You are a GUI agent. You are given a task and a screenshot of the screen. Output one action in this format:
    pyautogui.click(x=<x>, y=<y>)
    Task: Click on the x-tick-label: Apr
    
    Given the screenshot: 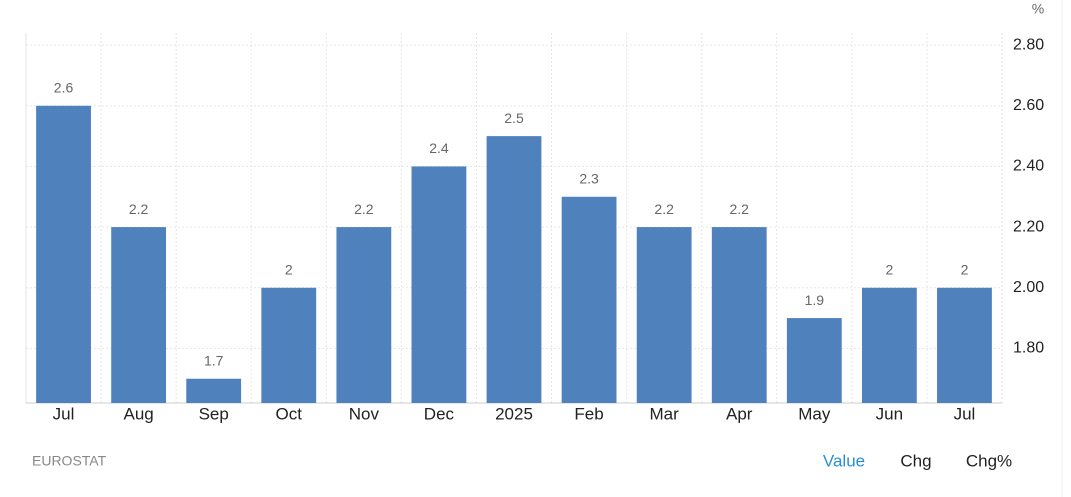 What is the action you would take?
    pyautogui.click(x=739, y=413)
    